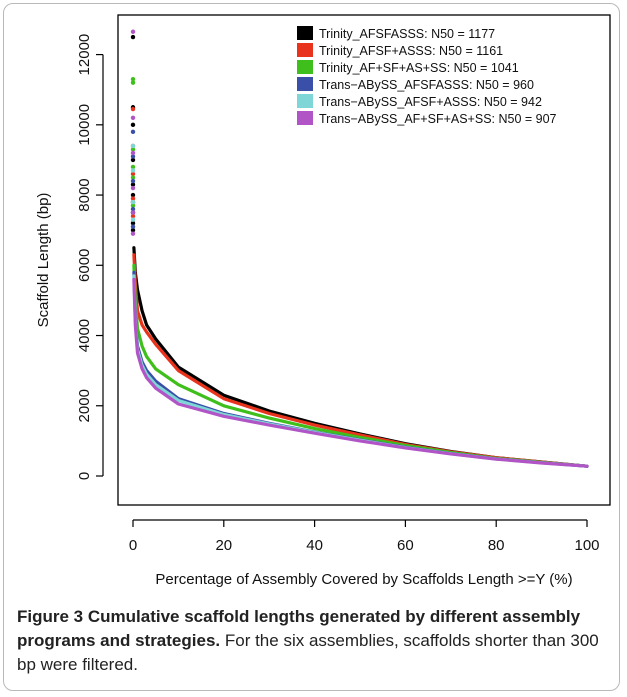 This screenshot has width=627, height=697. What do you see at coordinates (430, 102) in the screenshot?
I see `legend-label: Trans−ABySS_AFSF+ASSS: N50 = 942` at bounding box center [430, 102].